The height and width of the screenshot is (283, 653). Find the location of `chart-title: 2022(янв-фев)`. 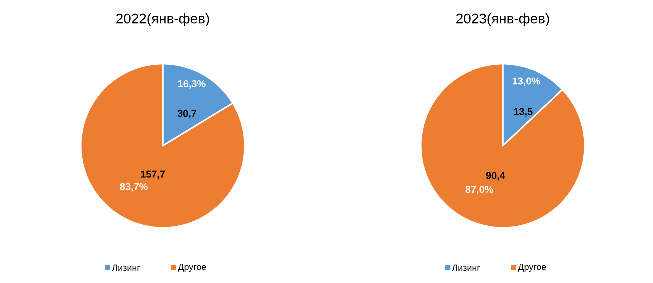

chart-title: 2022(янв-фев) is located at coordinates (163, 19).